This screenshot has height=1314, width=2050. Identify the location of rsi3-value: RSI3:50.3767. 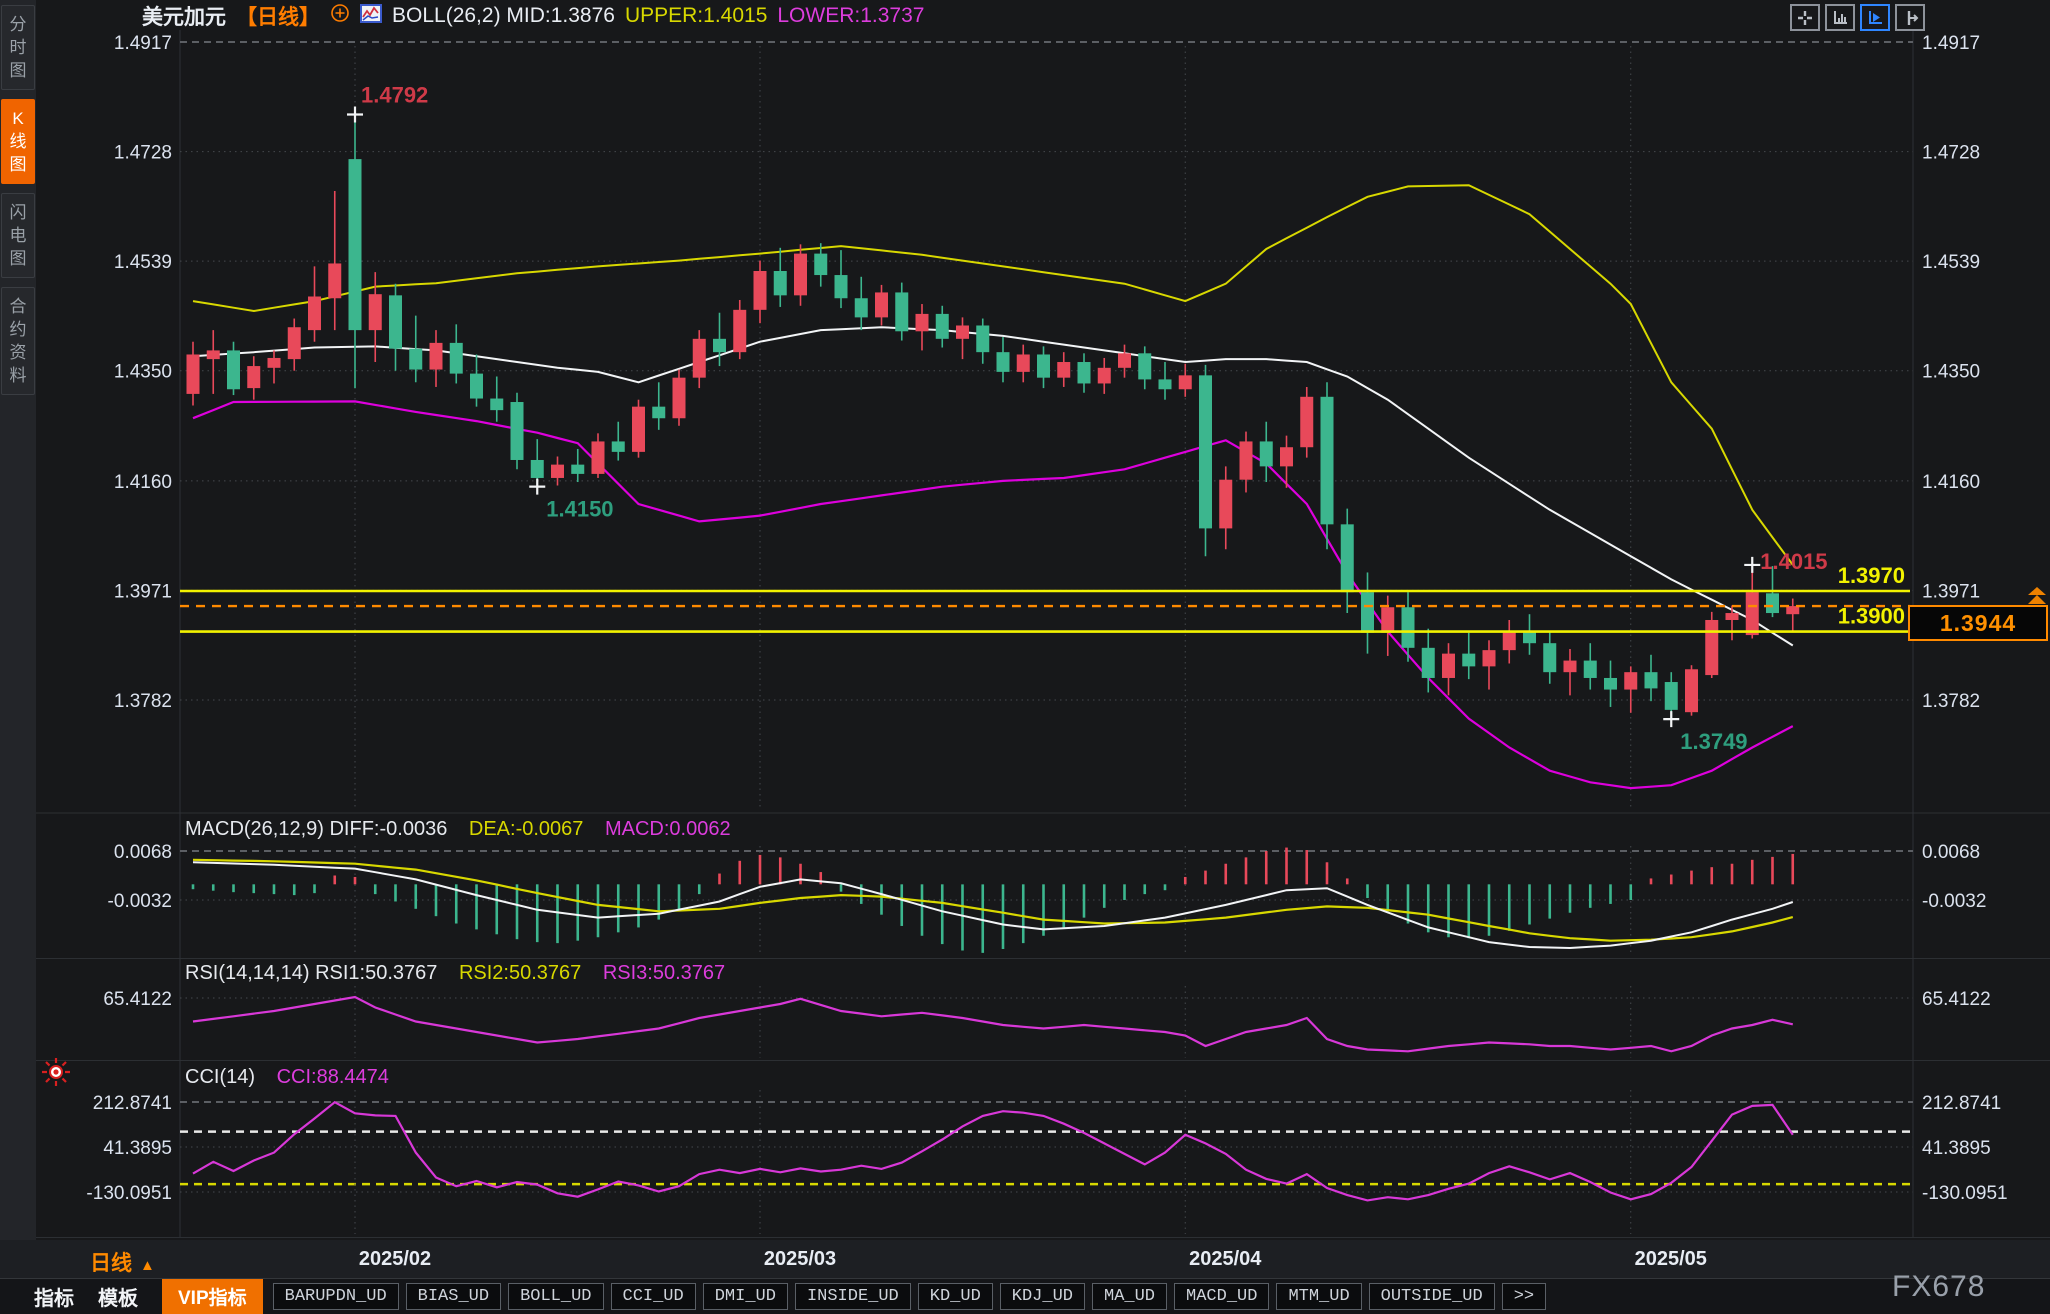
(664, 973).